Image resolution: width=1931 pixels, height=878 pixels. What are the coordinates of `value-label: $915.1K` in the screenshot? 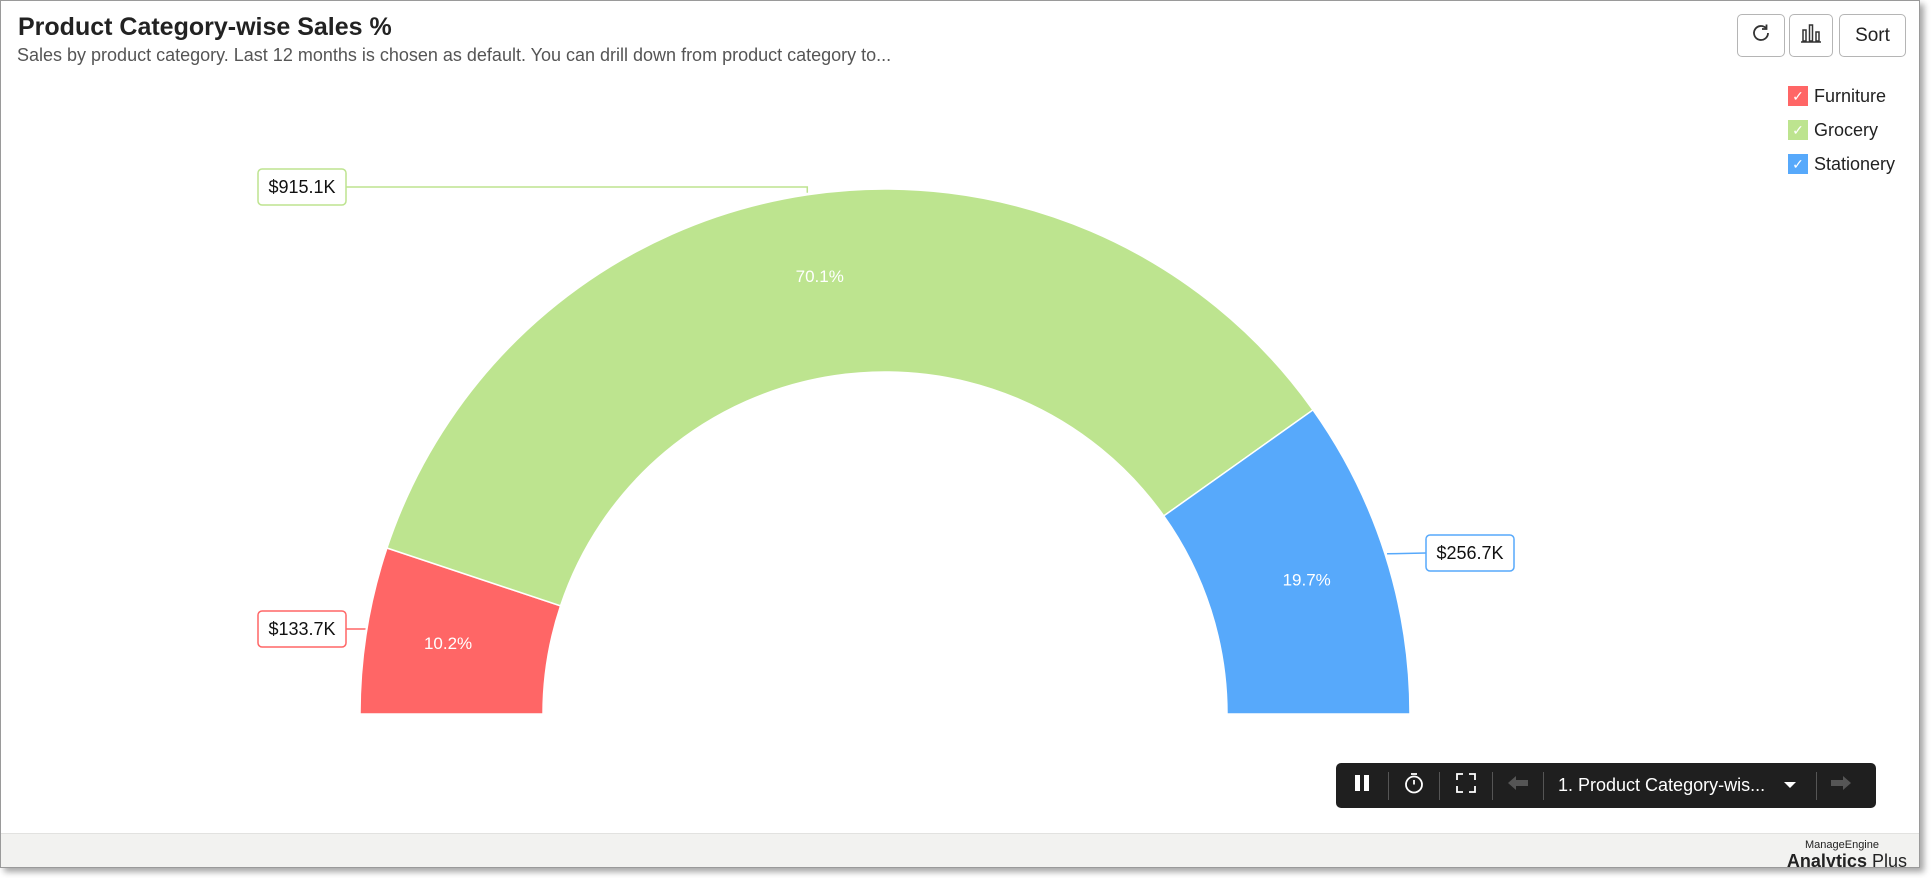 It's located at (301, 187).